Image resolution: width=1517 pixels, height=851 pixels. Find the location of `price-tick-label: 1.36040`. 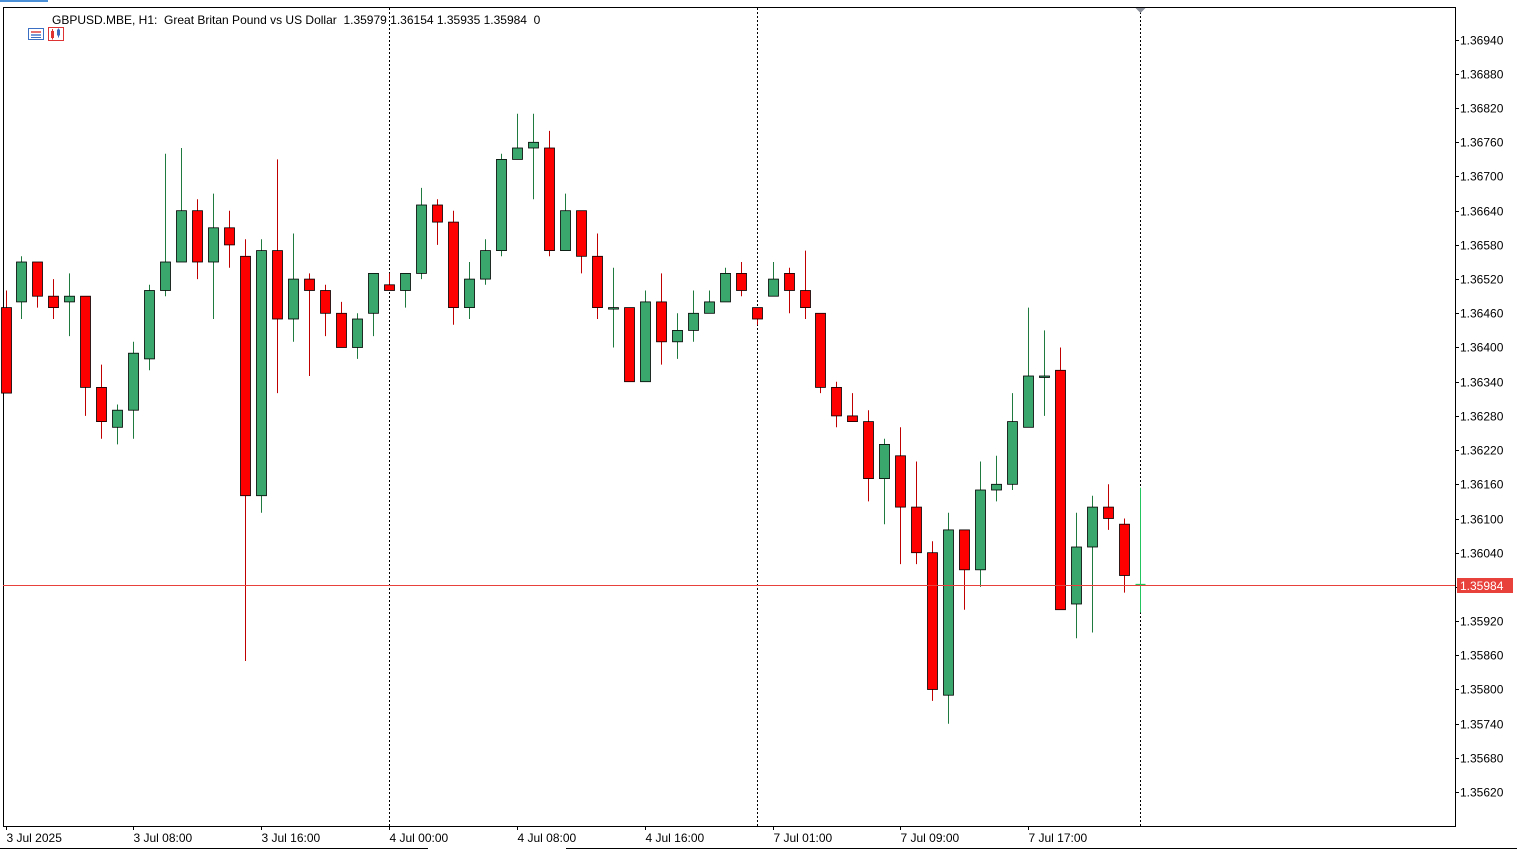

price-tick-label: 1.36040 is located at coordinates (1482, 554).